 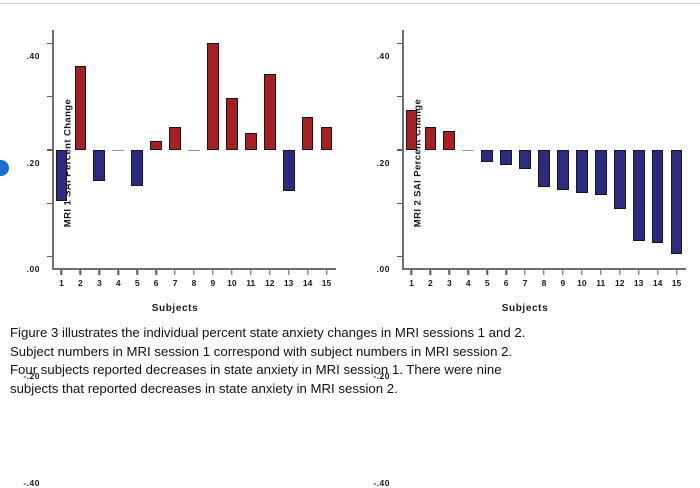 I want to click on y-tick-2-1: .20, so click(x=389, y=131).